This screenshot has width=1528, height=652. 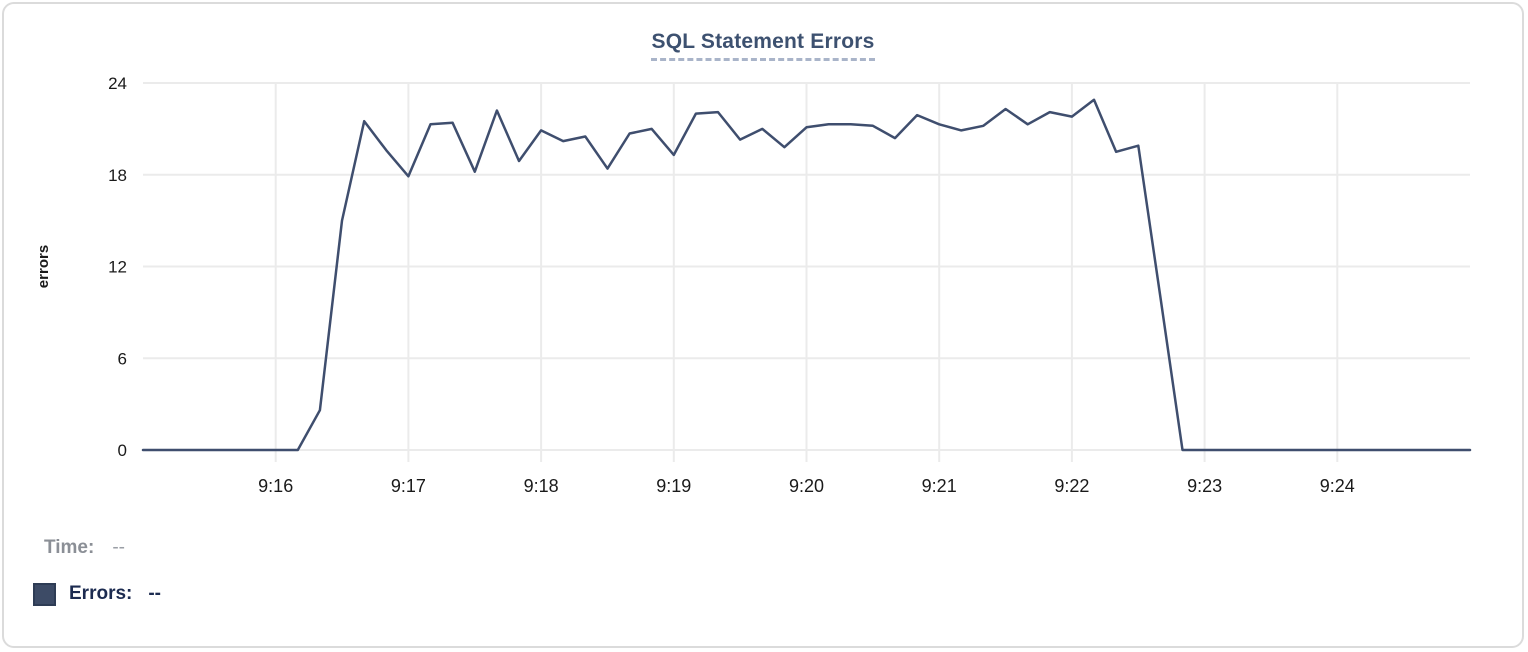 What do you see at coordinates (101, 593) in the screenshot?
I see `errors-label: Errors:` at bounding box center [101, 593].